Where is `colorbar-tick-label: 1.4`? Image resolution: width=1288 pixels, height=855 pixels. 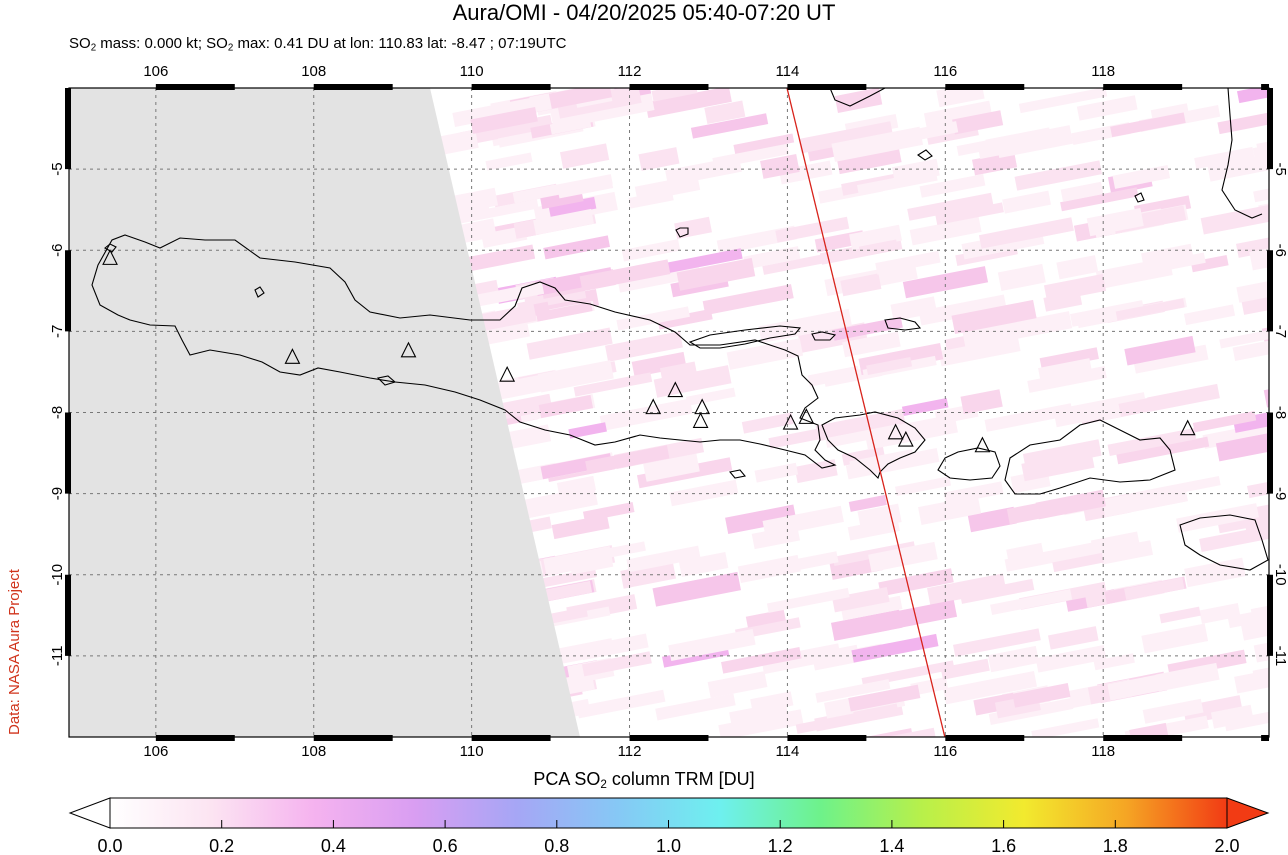
colorbar-tick-label: 1.4 is located at coordinates (891, 845).